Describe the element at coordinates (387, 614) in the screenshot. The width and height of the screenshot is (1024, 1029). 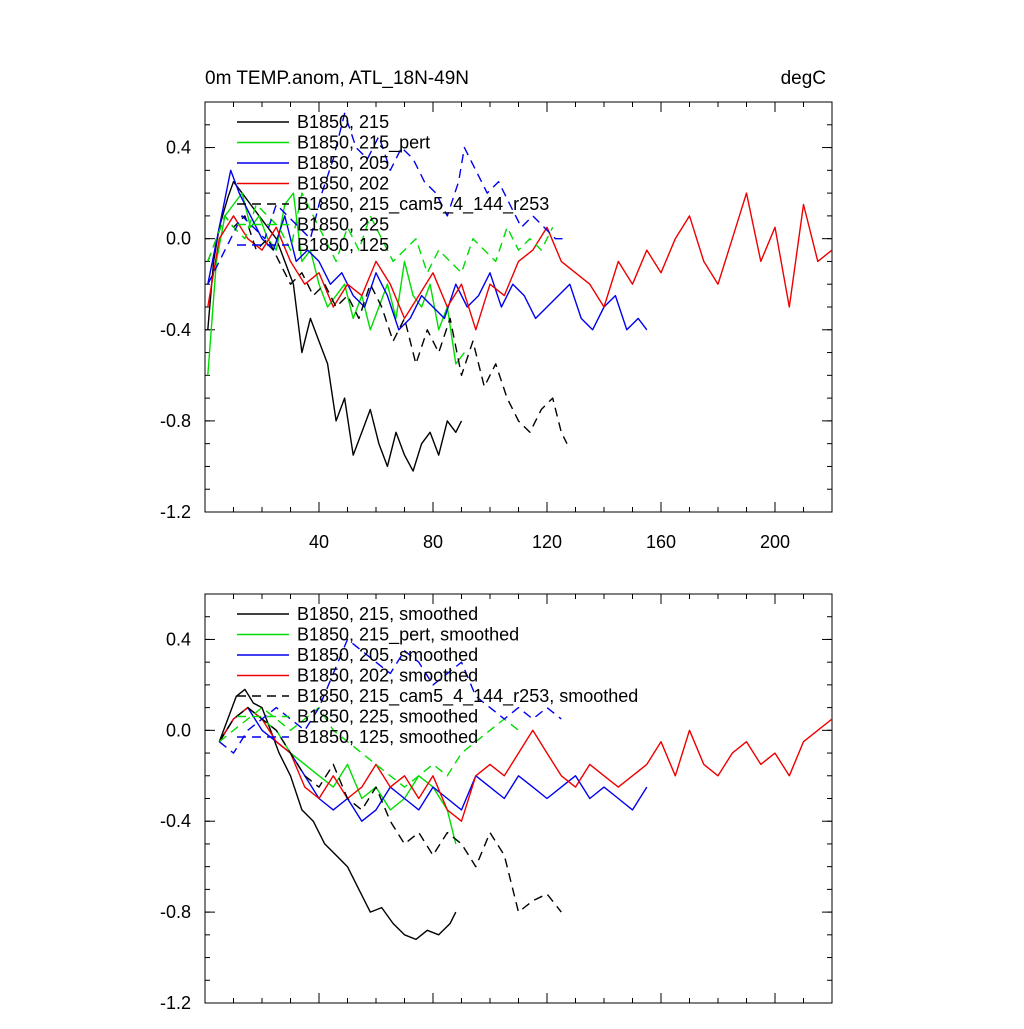
I see `legend-label: B1850, 215, smoothed` at that location.